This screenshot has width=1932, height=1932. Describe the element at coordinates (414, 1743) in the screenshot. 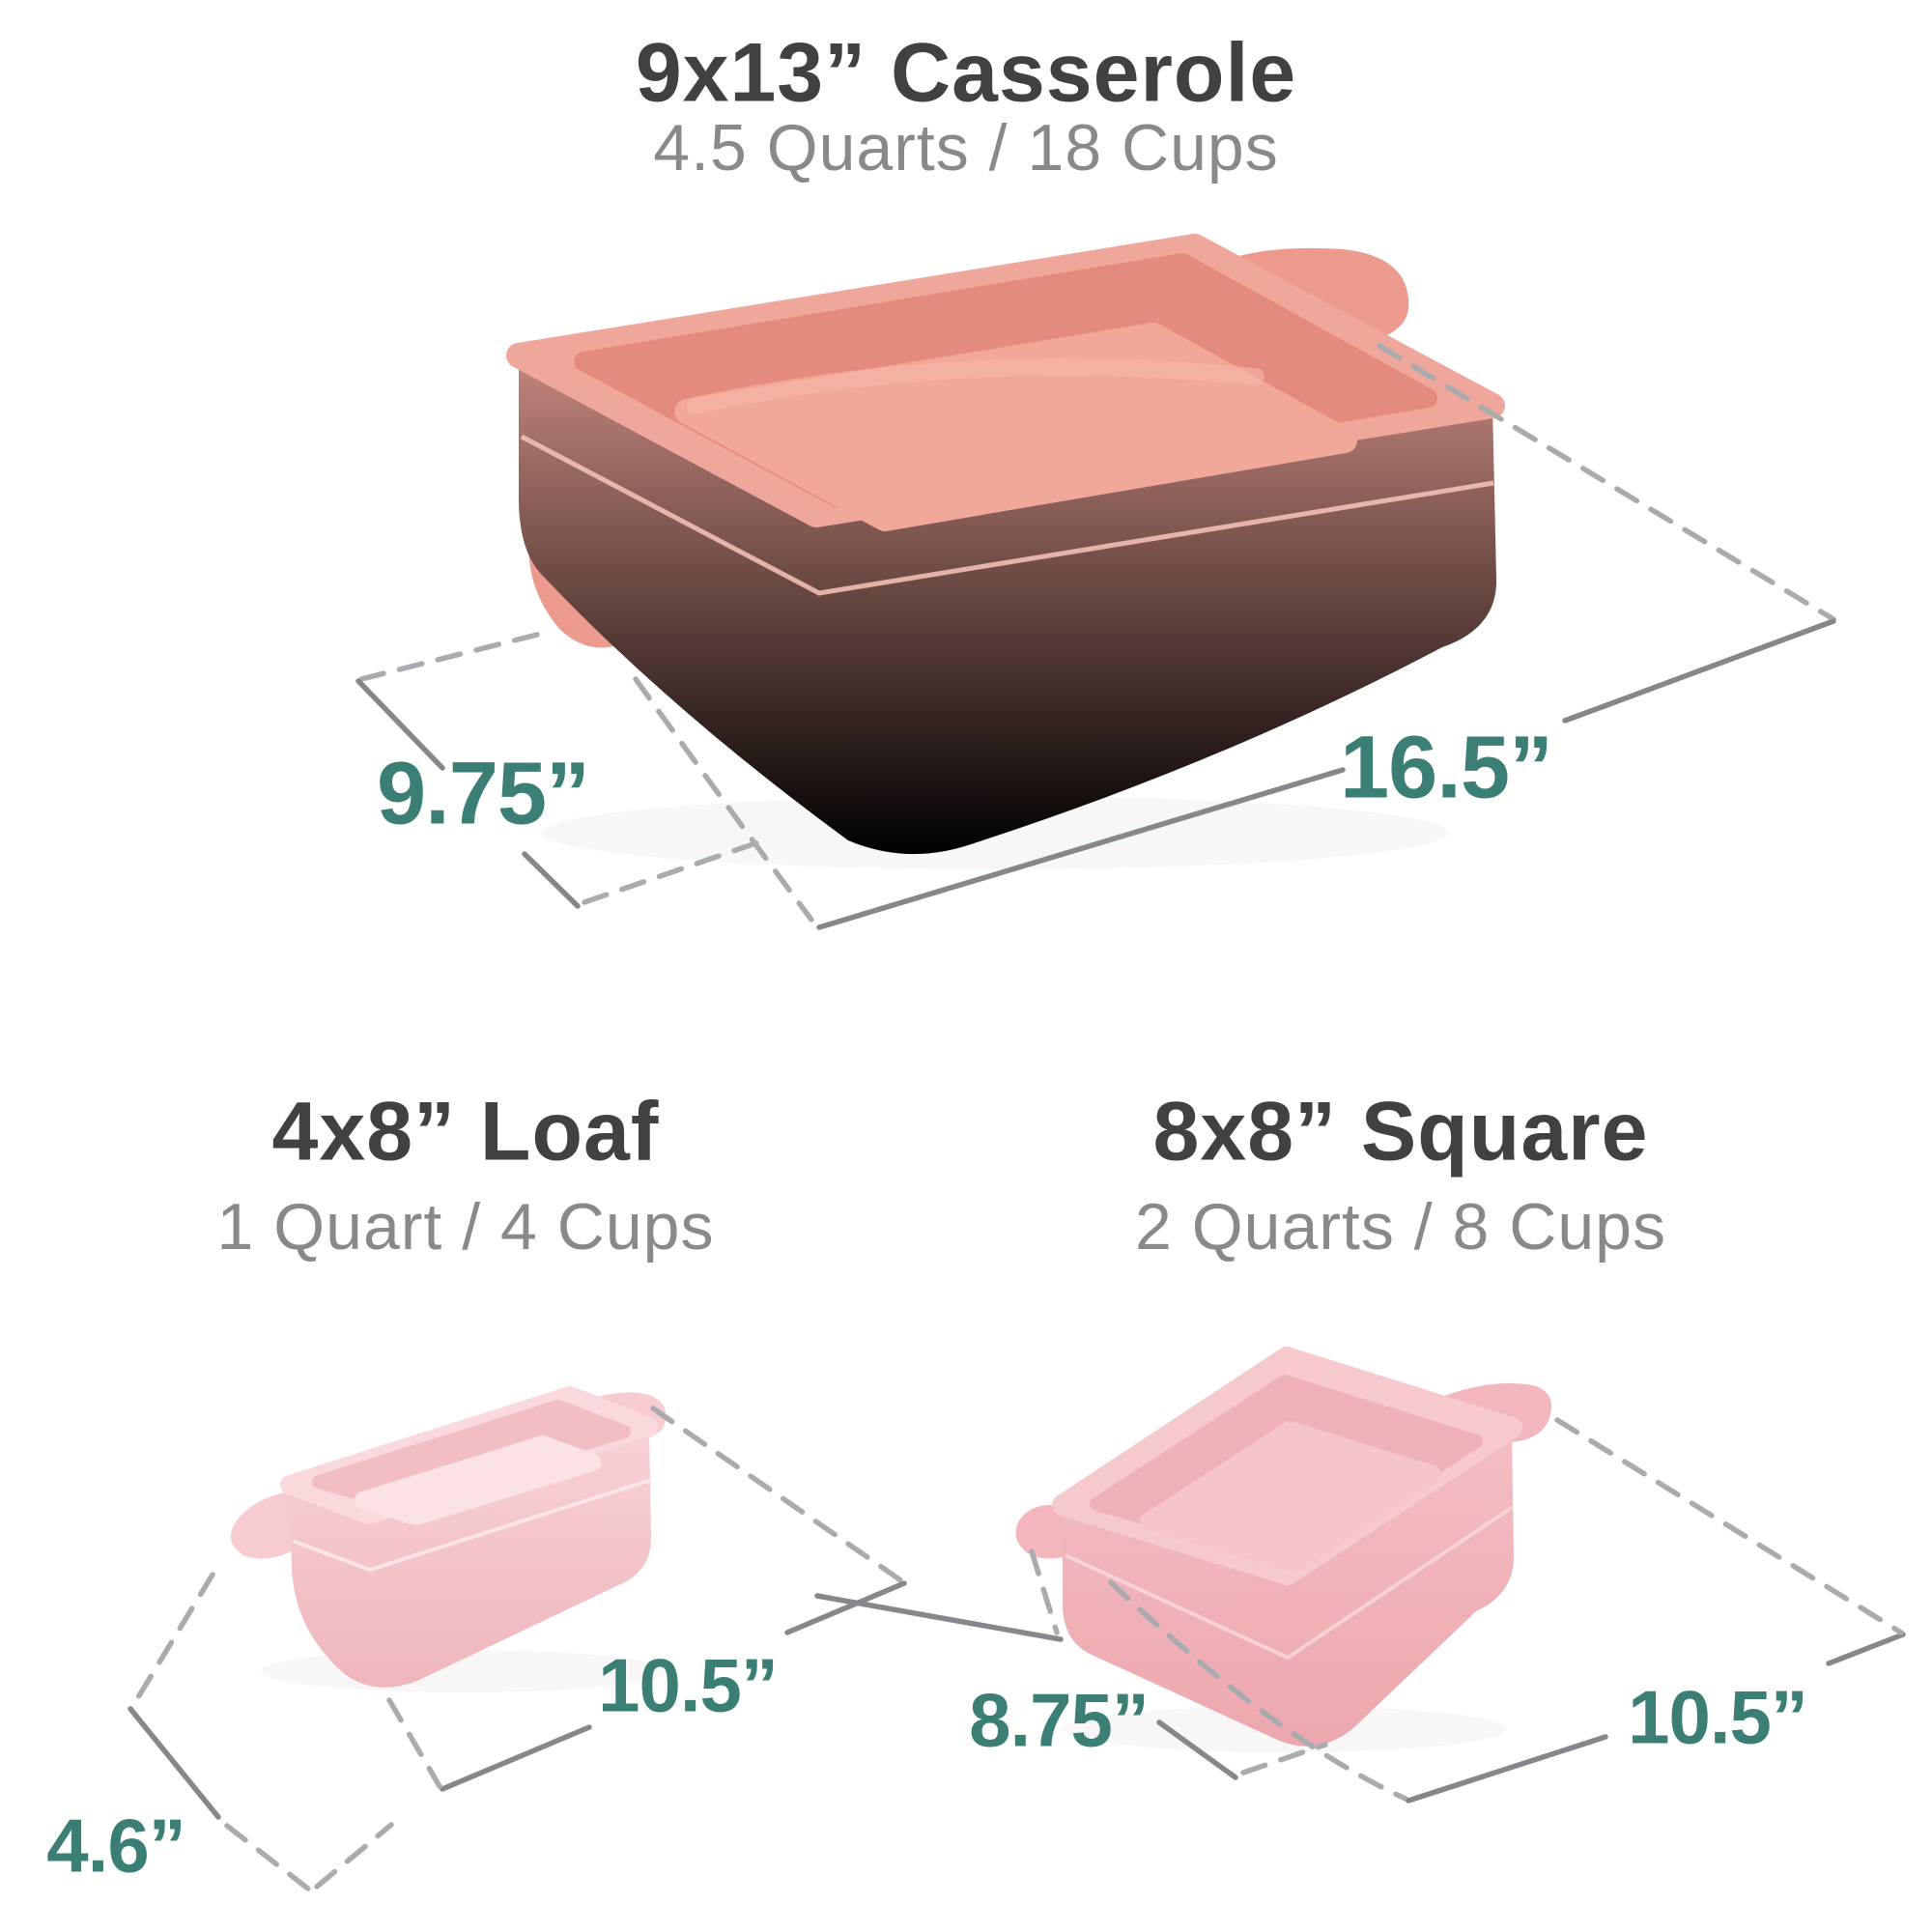

I see `loaf-front-extension-dash-left` at that location.